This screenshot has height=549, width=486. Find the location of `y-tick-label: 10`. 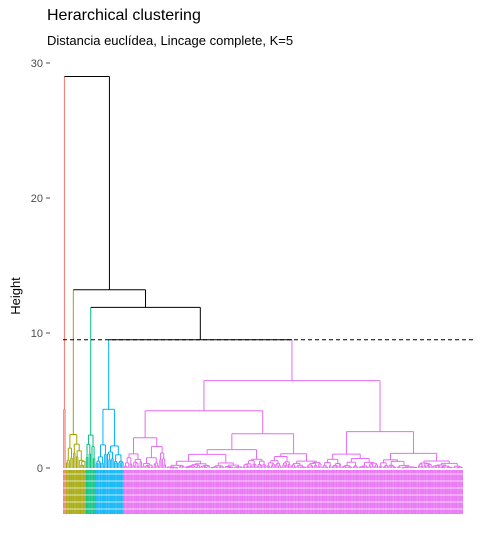

y-tick-label: 10 is located at coordinates (37, 334).